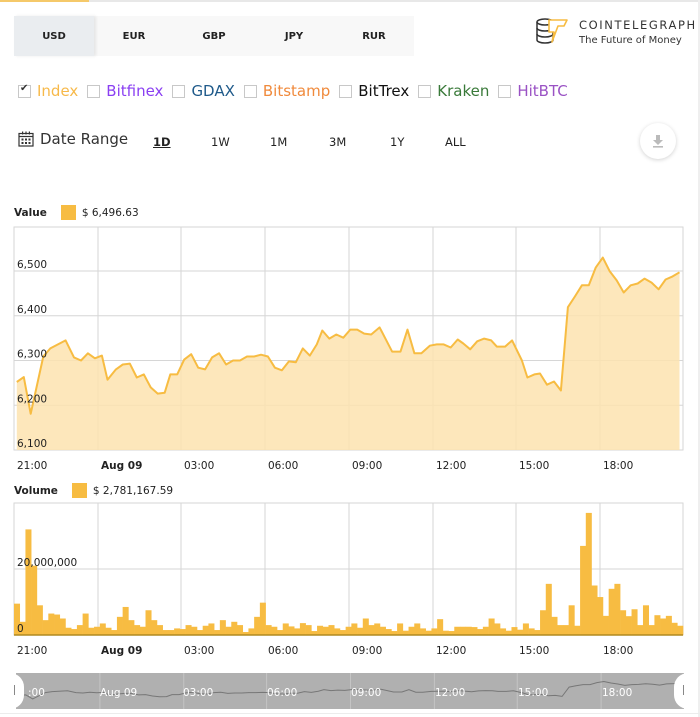 The height and width of the screenshot is (717, 700). What do you see at coordinates (542, 91) in the screenshot?
I see `exchange-label: HitBTC` at bounding box center [542, 91].